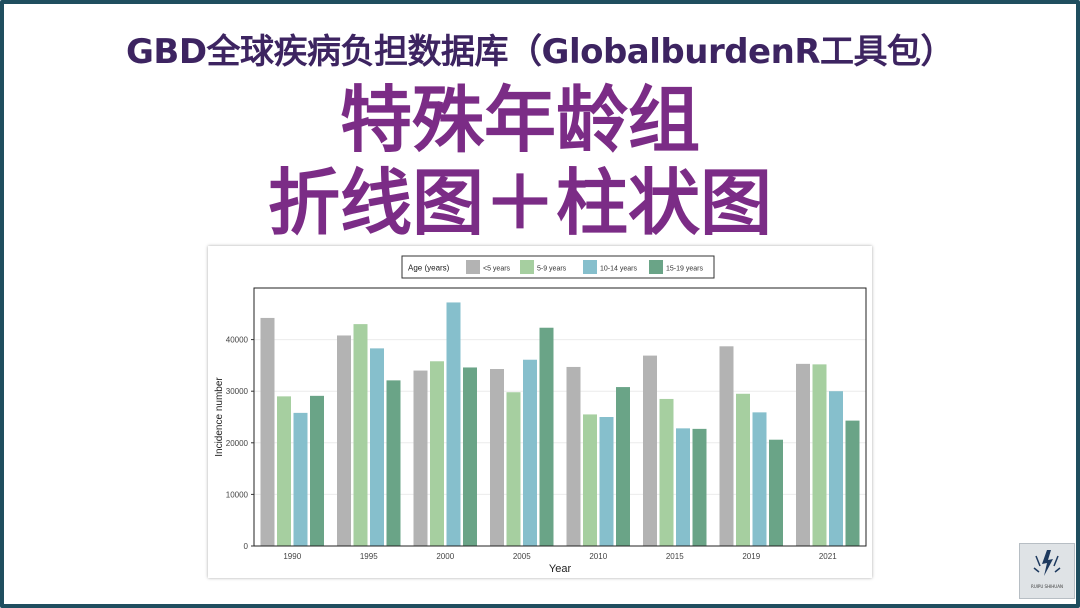 The height and width of the screenshot is (608, 1080). I want to click on slide-title-line-2: 折线图＋柱状图, so click(519, 203).